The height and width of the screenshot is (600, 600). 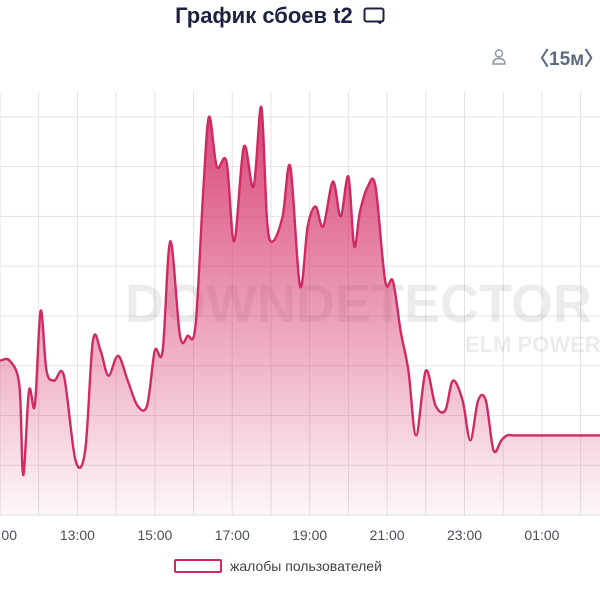 What do you see at coordinates (565, 59) in the screenshot?
I see `period-toggle-button: 〈15м〉` at bounding box center [565, 59].